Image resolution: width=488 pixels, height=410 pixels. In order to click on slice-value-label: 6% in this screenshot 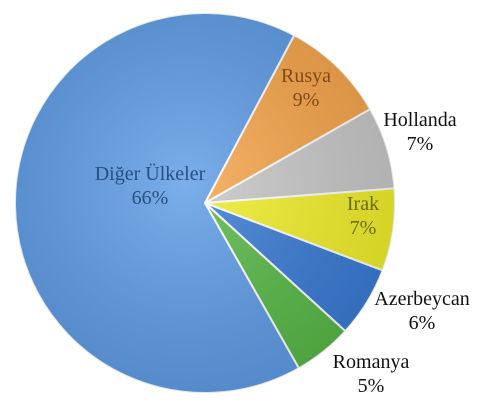, I will do `click(422, 323)`.